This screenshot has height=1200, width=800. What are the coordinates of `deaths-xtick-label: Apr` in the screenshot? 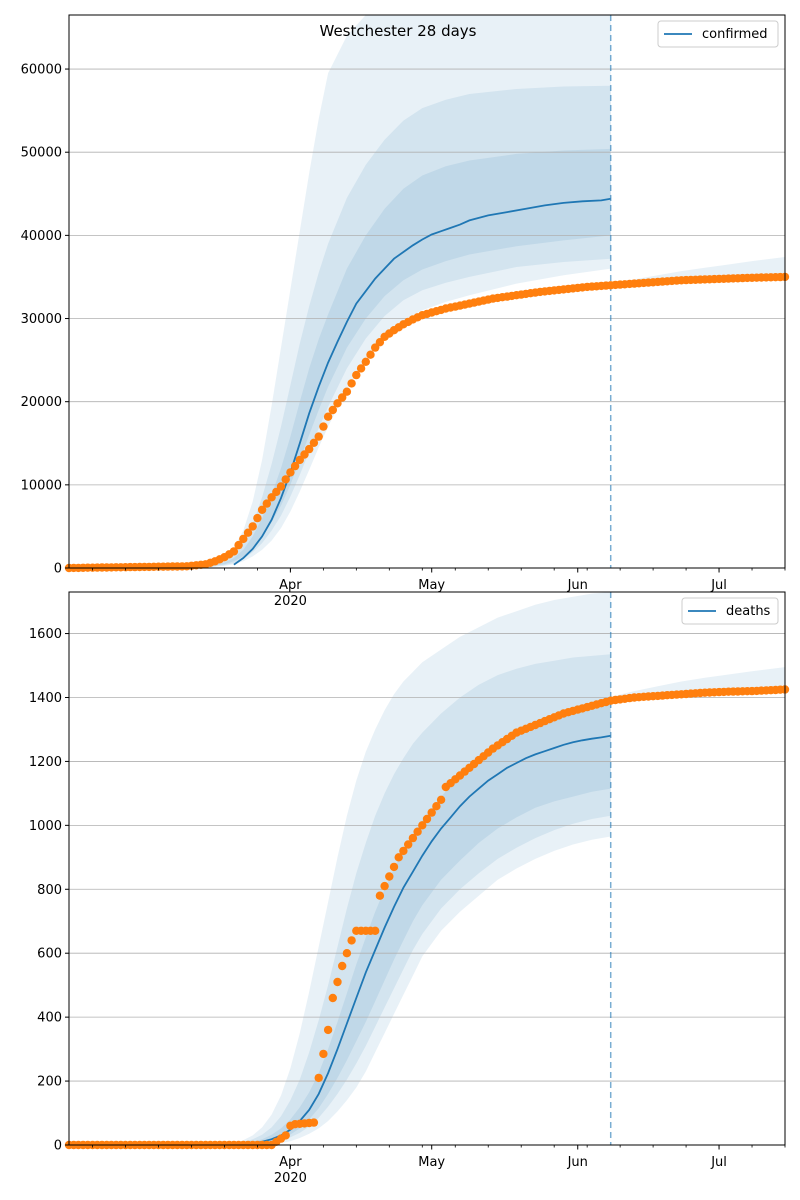 It's located at (290, 1162).